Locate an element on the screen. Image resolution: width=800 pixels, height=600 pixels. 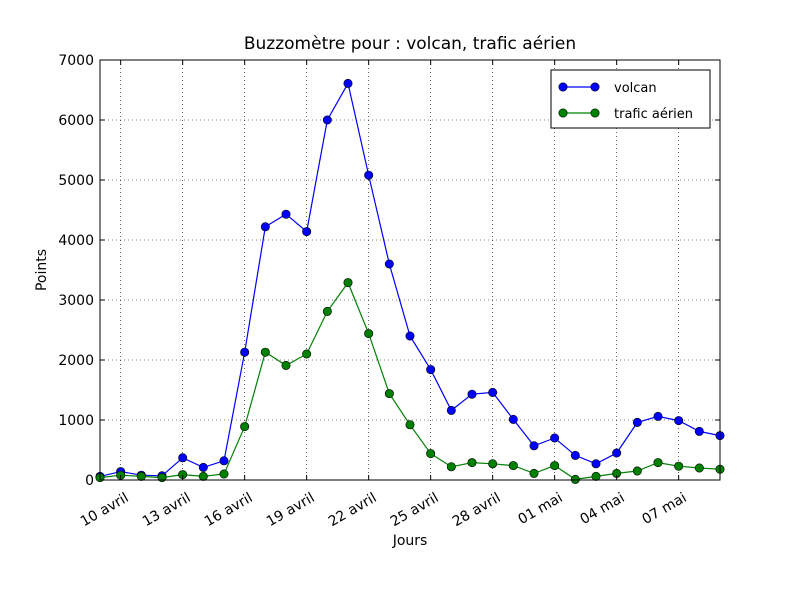
y-tick-label: 5000 is located at coordinates (76, 181).